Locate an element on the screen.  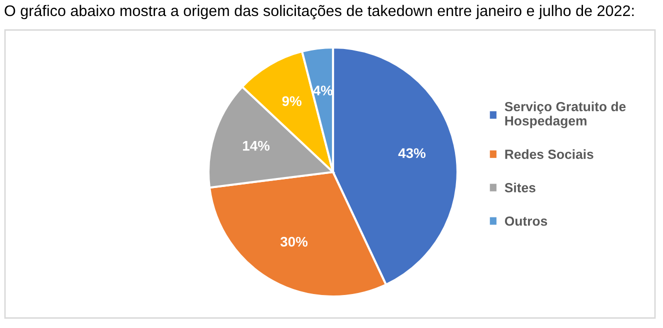
legend-label: Sites is located at coordinates (520, 187).